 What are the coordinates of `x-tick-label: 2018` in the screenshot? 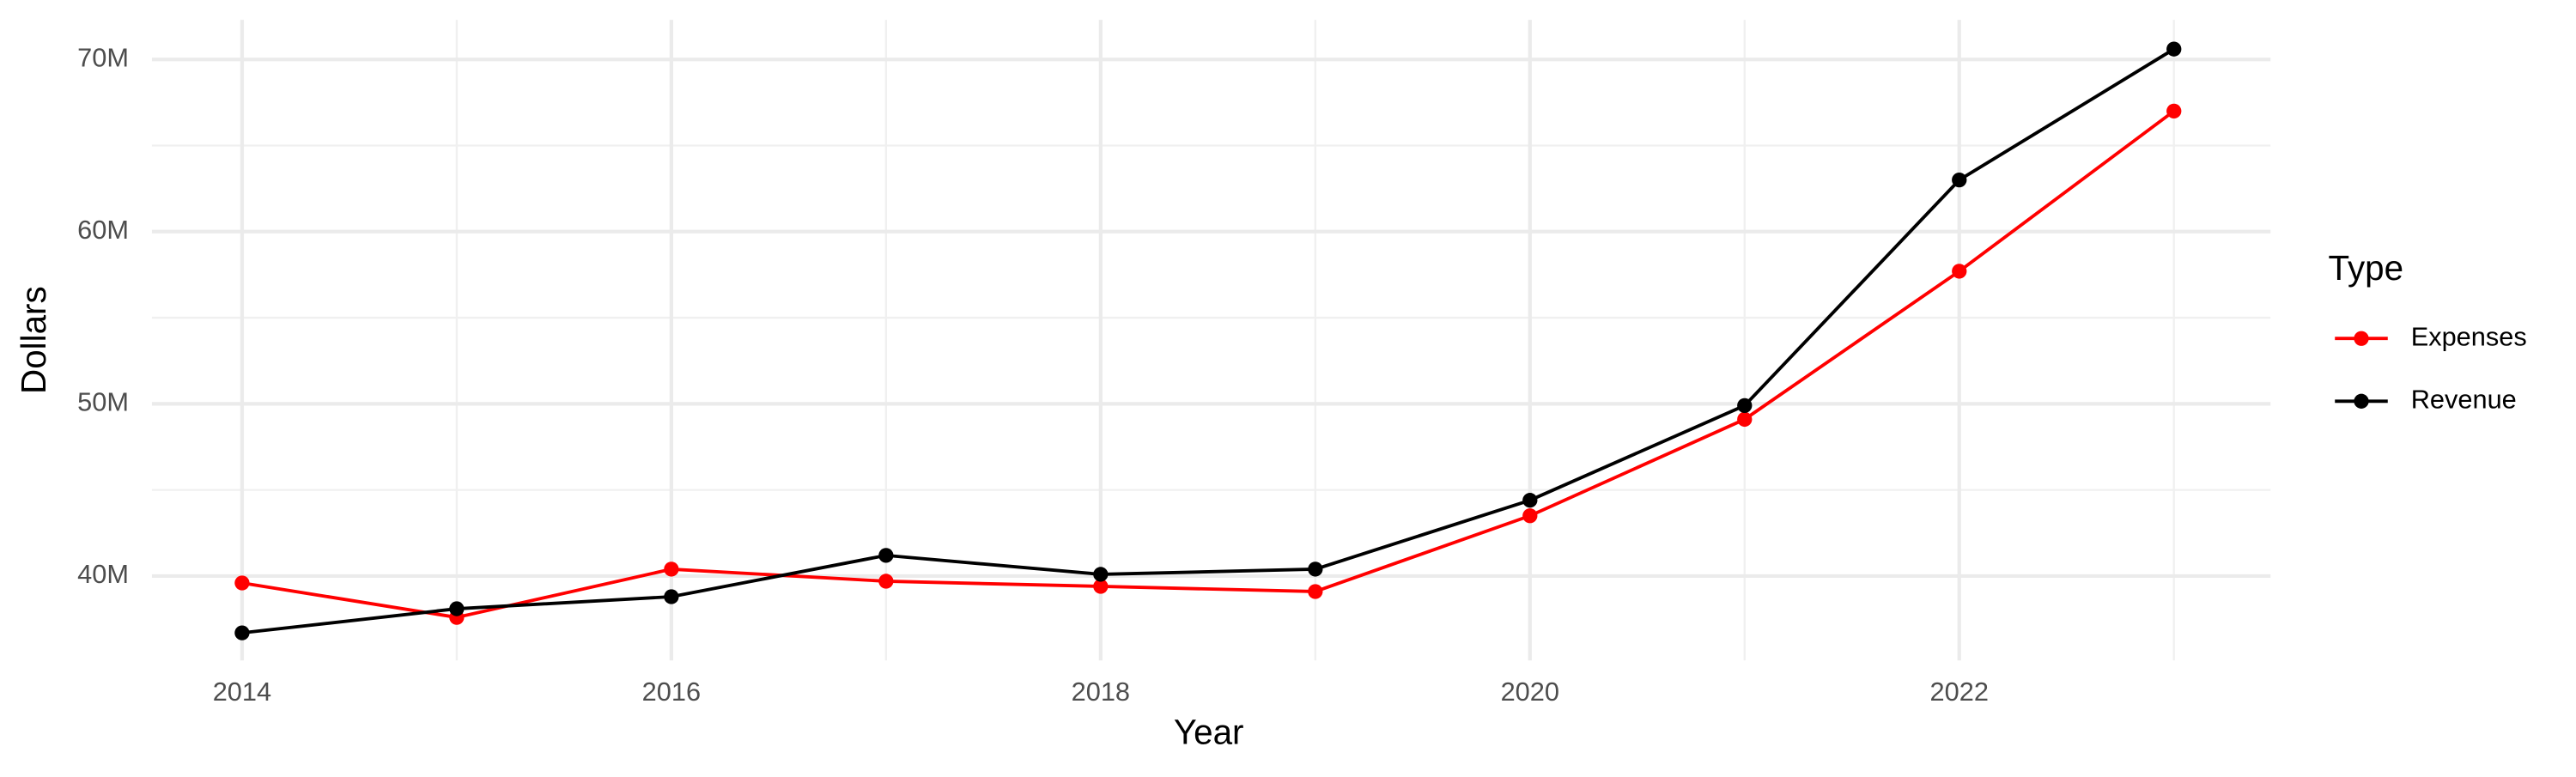 It's located at (1101, 692).